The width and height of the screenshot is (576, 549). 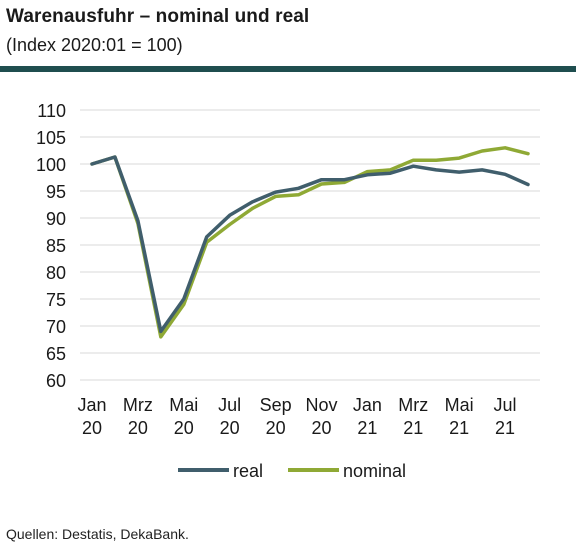 I want to click on y-tick-label: 65, so click(x=56, y=354).